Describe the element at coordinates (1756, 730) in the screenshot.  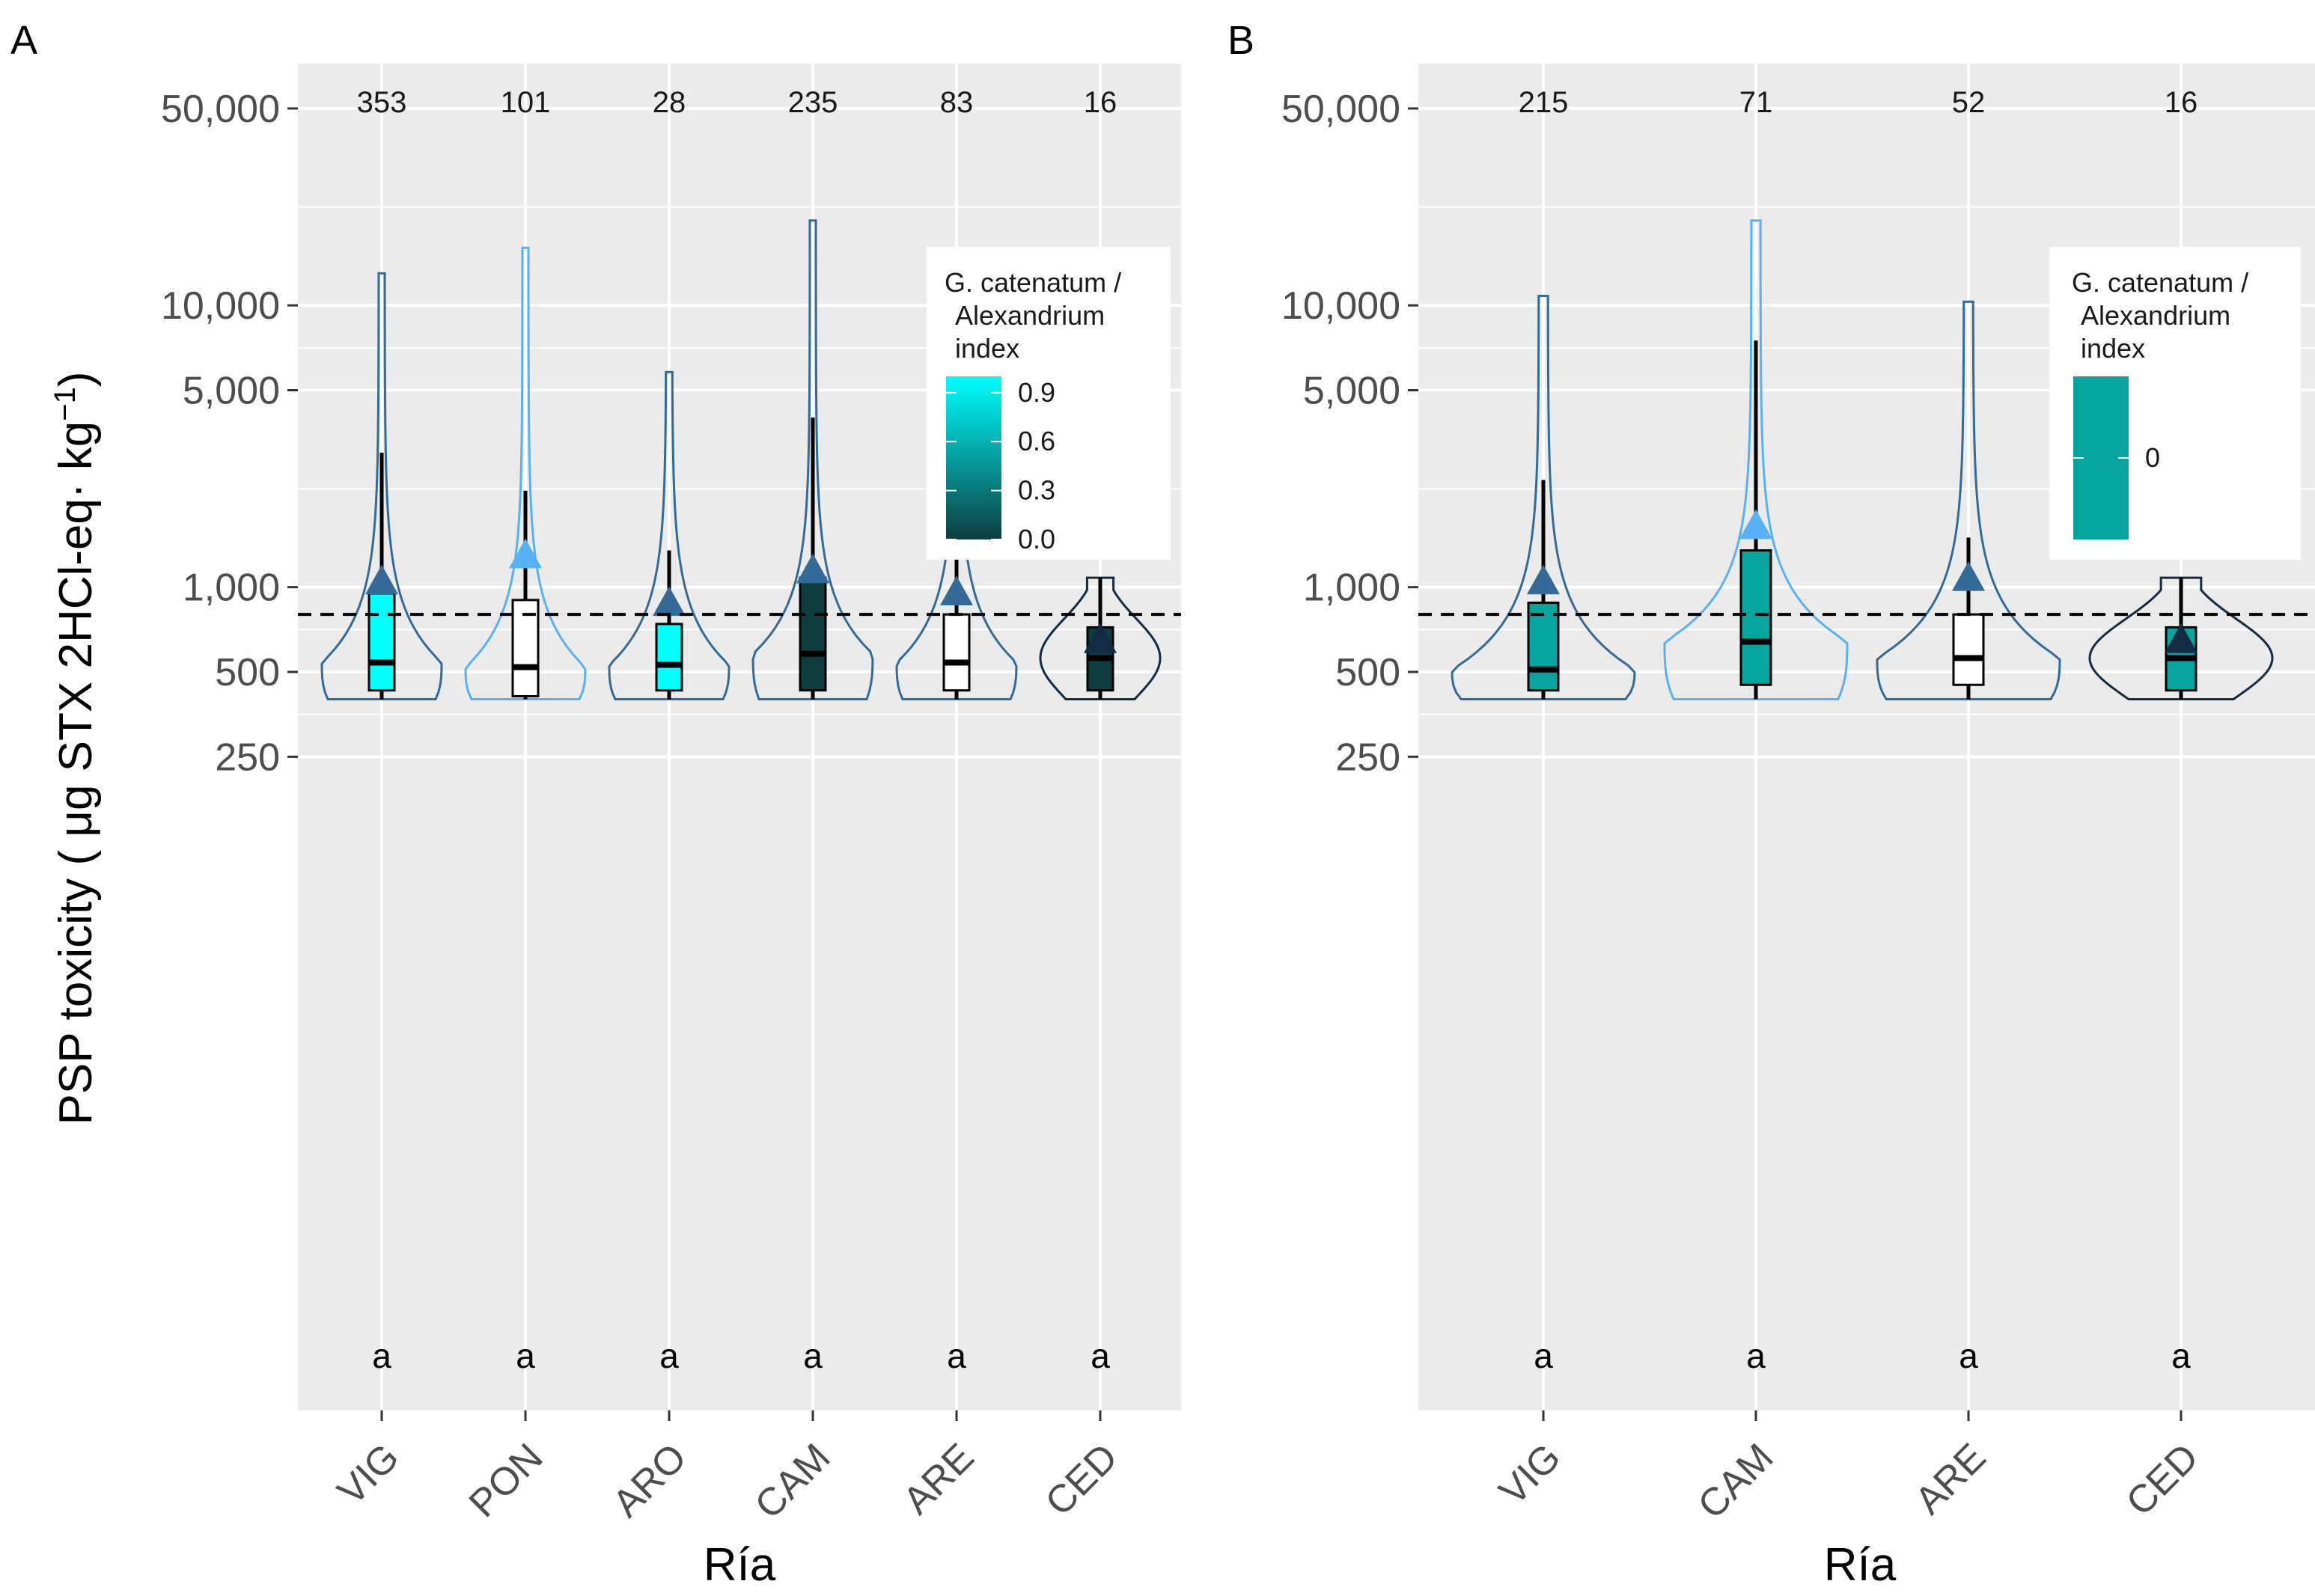
I see `category-group-cam: 71 a` at that location.